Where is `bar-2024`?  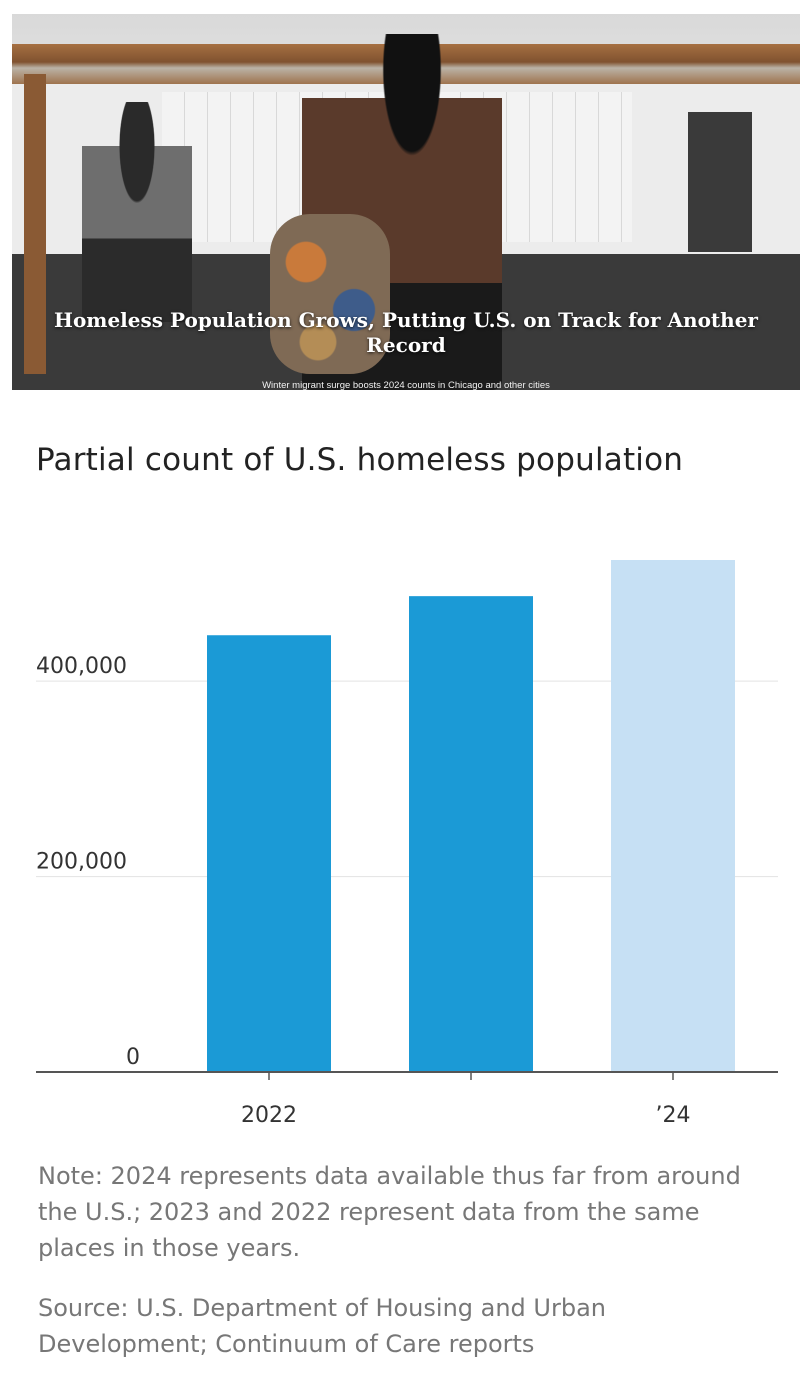
bar-2024 is located at coordinates (673, 816).